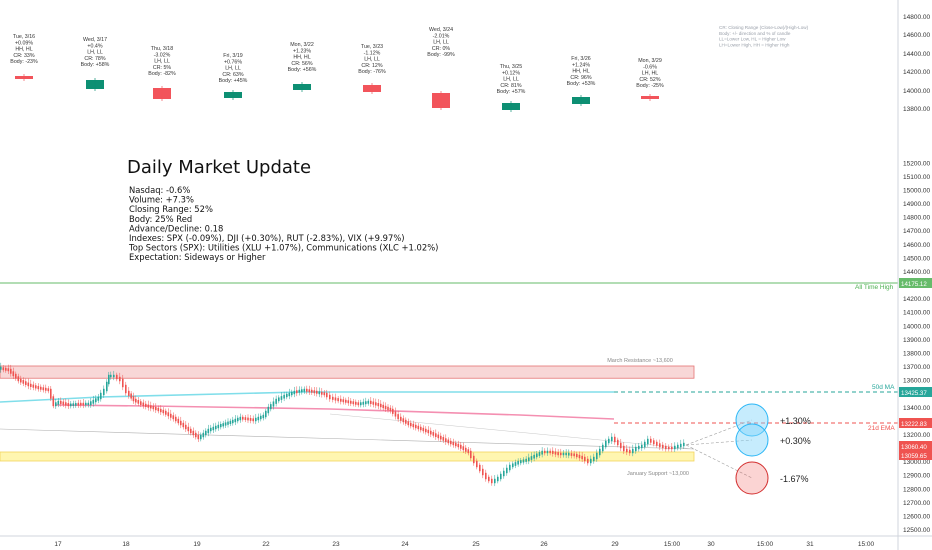  I want to click on price-tick-label: 14000.00, so click(916, 326).